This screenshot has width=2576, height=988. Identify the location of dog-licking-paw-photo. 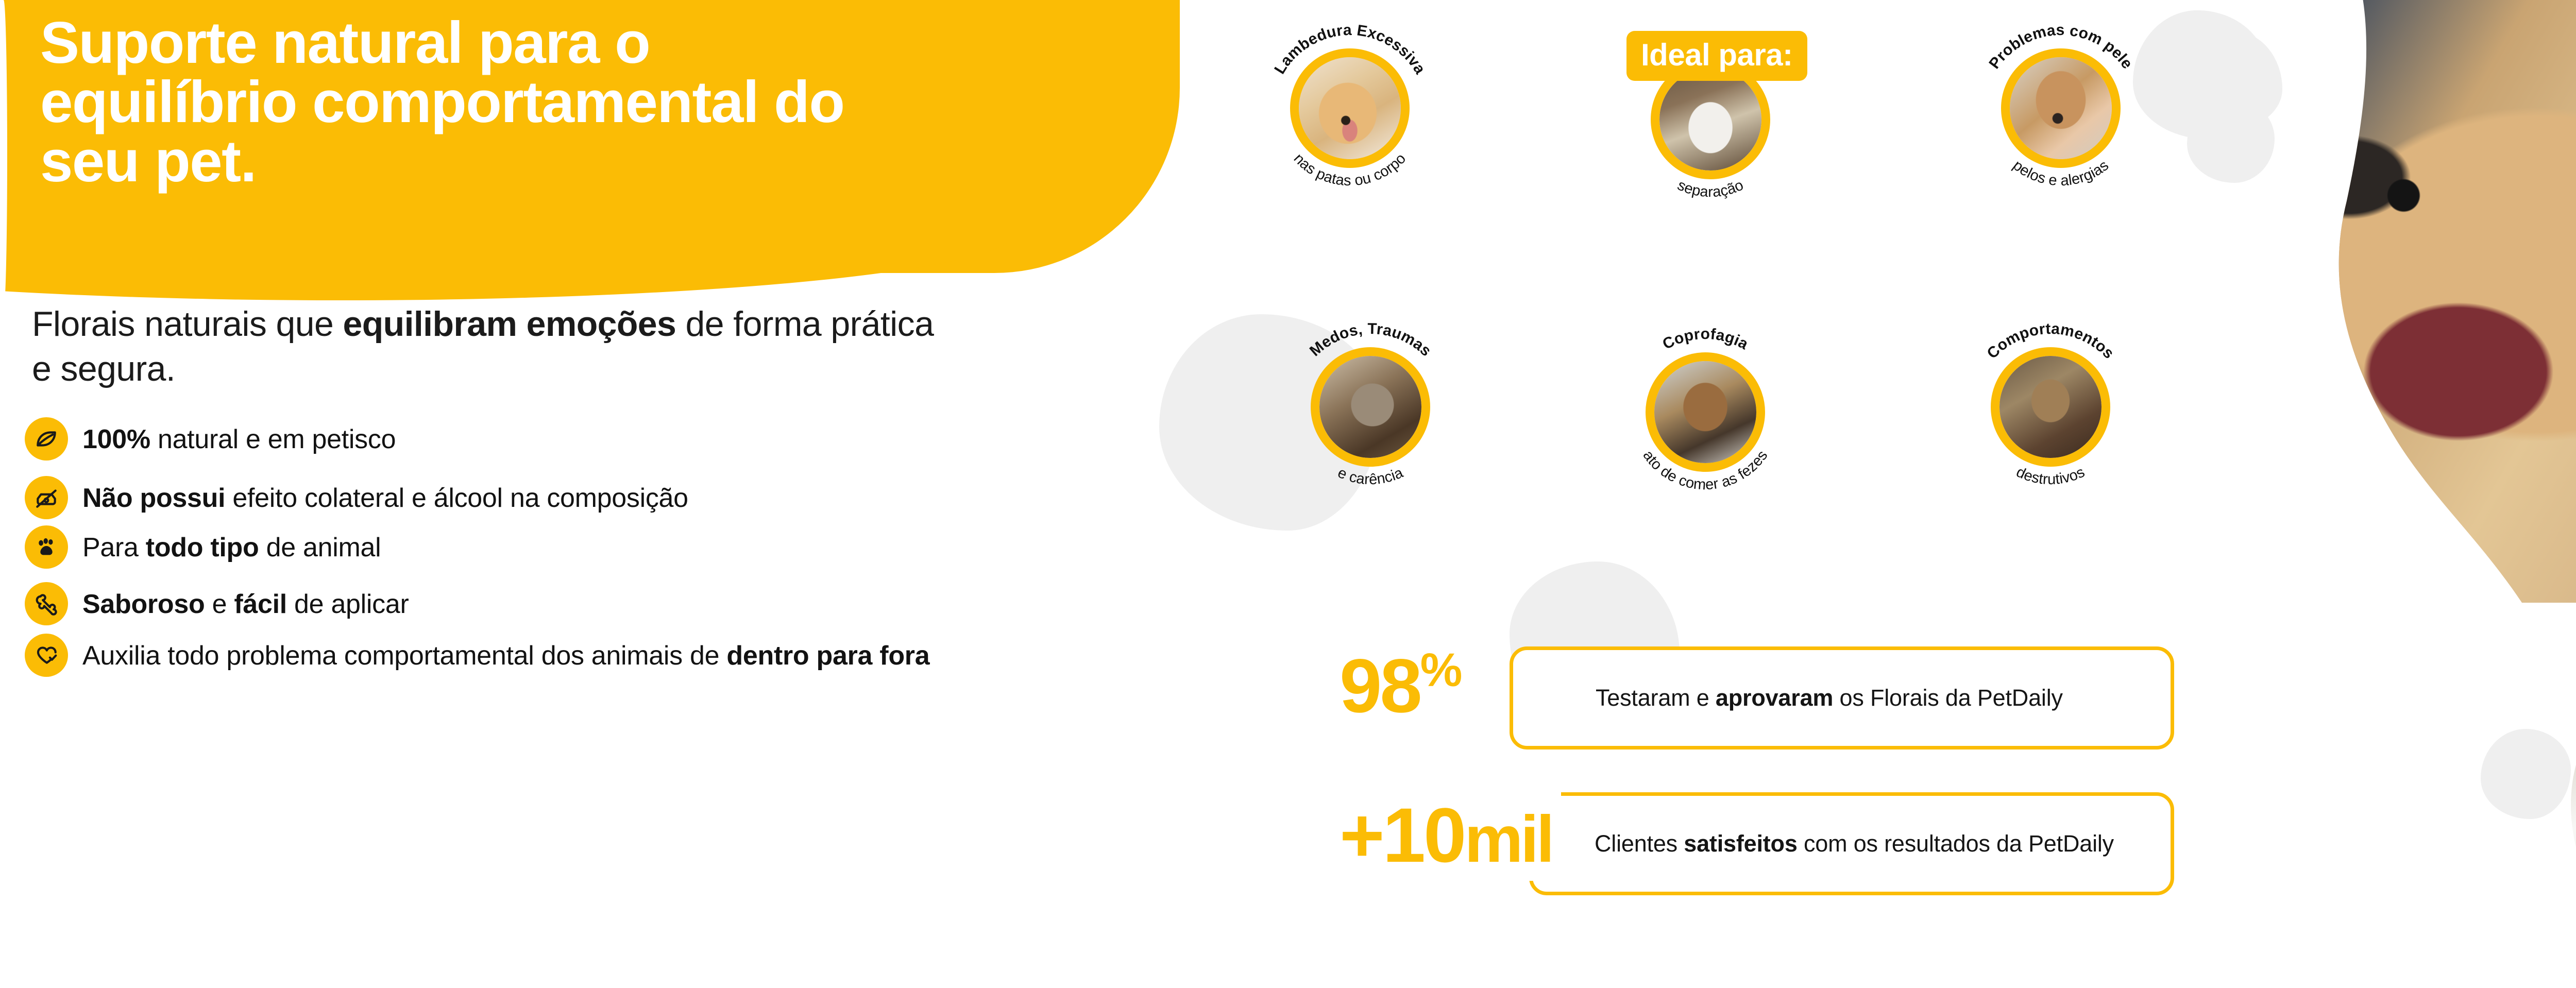
(1350, 108).